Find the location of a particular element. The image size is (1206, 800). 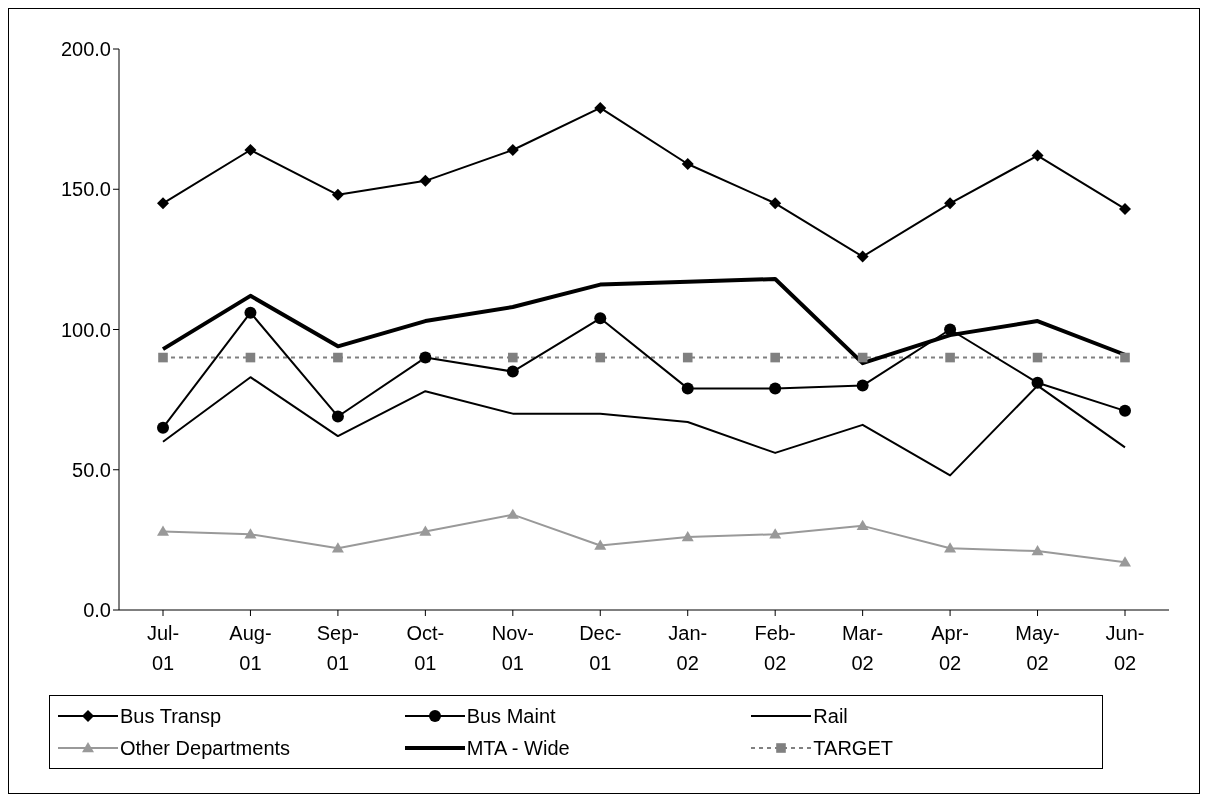

x-tick-label: Oct-01 is located at coordinates (425, 648).